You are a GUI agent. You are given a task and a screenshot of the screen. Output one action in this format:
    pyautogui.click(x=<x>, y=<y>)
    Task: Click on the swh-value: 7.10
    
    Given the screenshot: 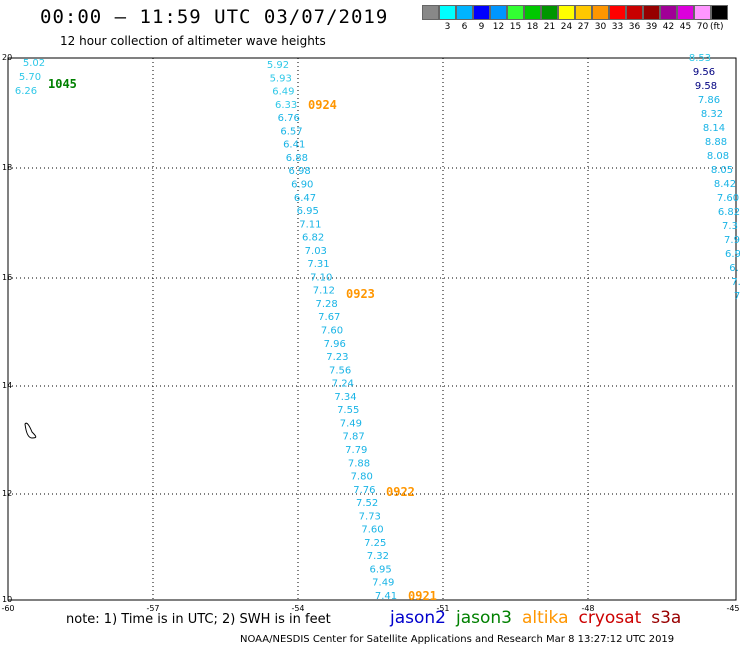 What is the action you would take?
    pyautogui.click(x=321, y=277)
    